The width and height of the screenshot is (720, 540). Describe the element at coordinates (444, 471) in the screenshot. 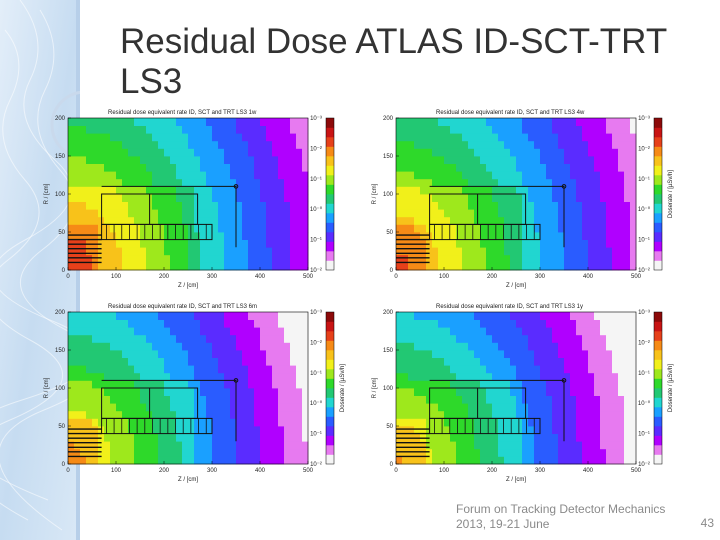

I see `x-tick-label: 100` at that location.